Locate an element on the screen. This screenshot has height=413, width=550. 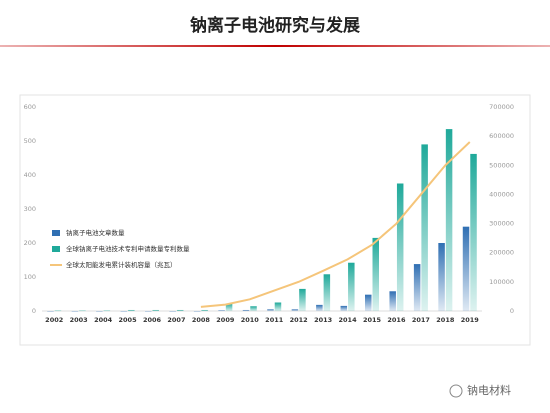
y2-tick-label: 700000 is located at coordinates (501, 107).